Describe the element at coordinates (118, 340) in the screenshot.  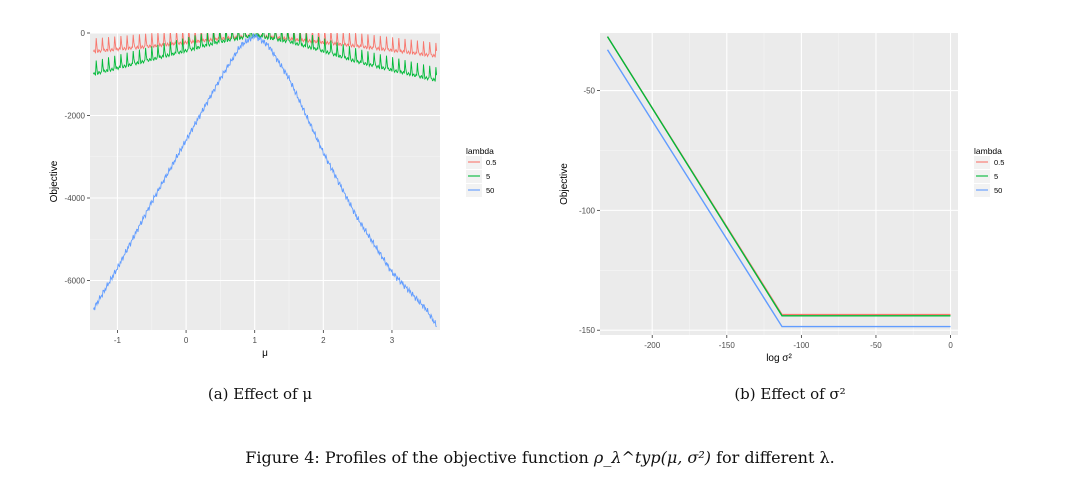
I see `x-tick-label: -1` at that location.